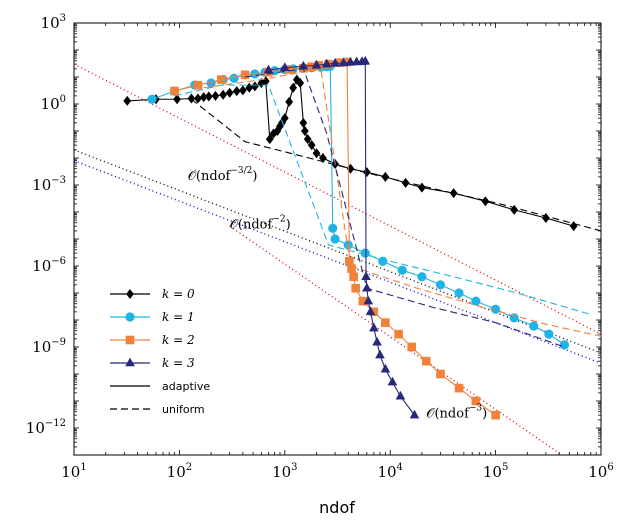  I want to click on x-tick-label: 10⁴, so click(389, 471).